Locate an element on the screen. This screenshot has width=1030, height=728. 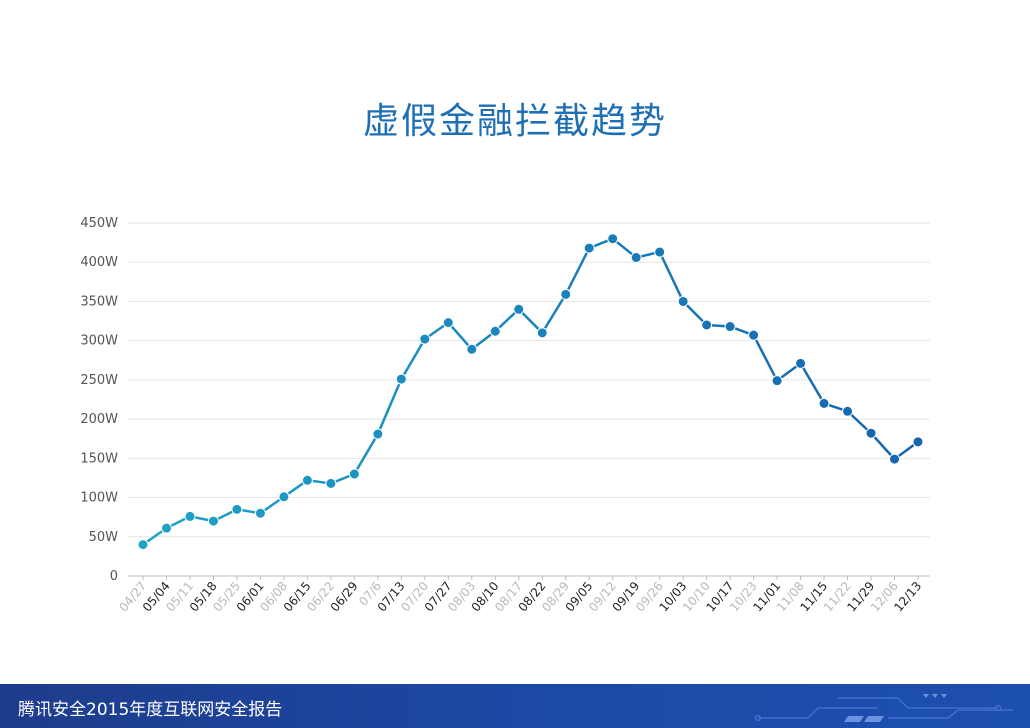
y-tick-label: 350W is located at coordinates (99, 301).